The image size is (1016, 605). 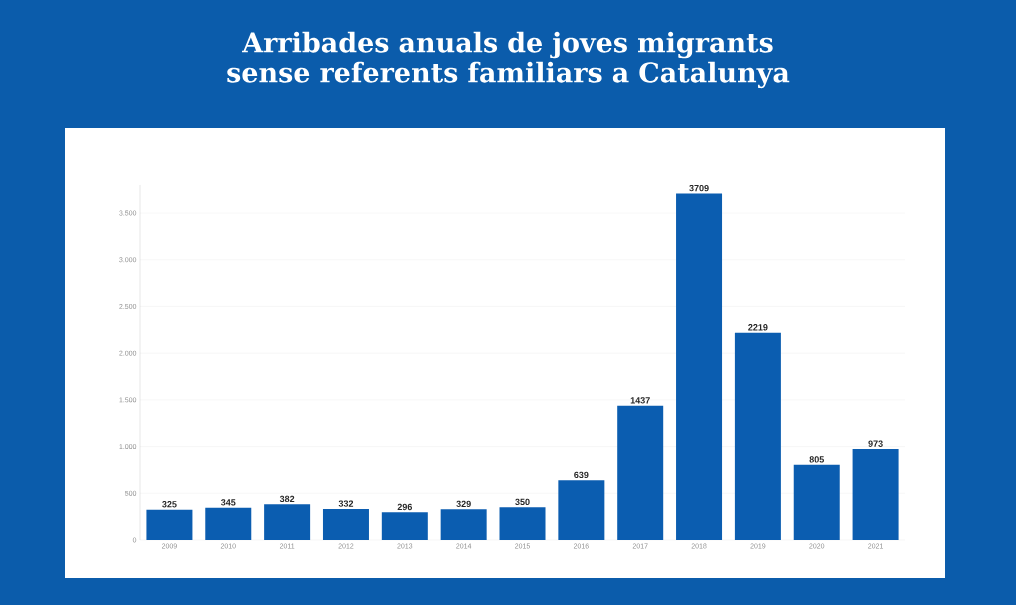 I want to click on data-label: 350, so click(x=522, y=502).